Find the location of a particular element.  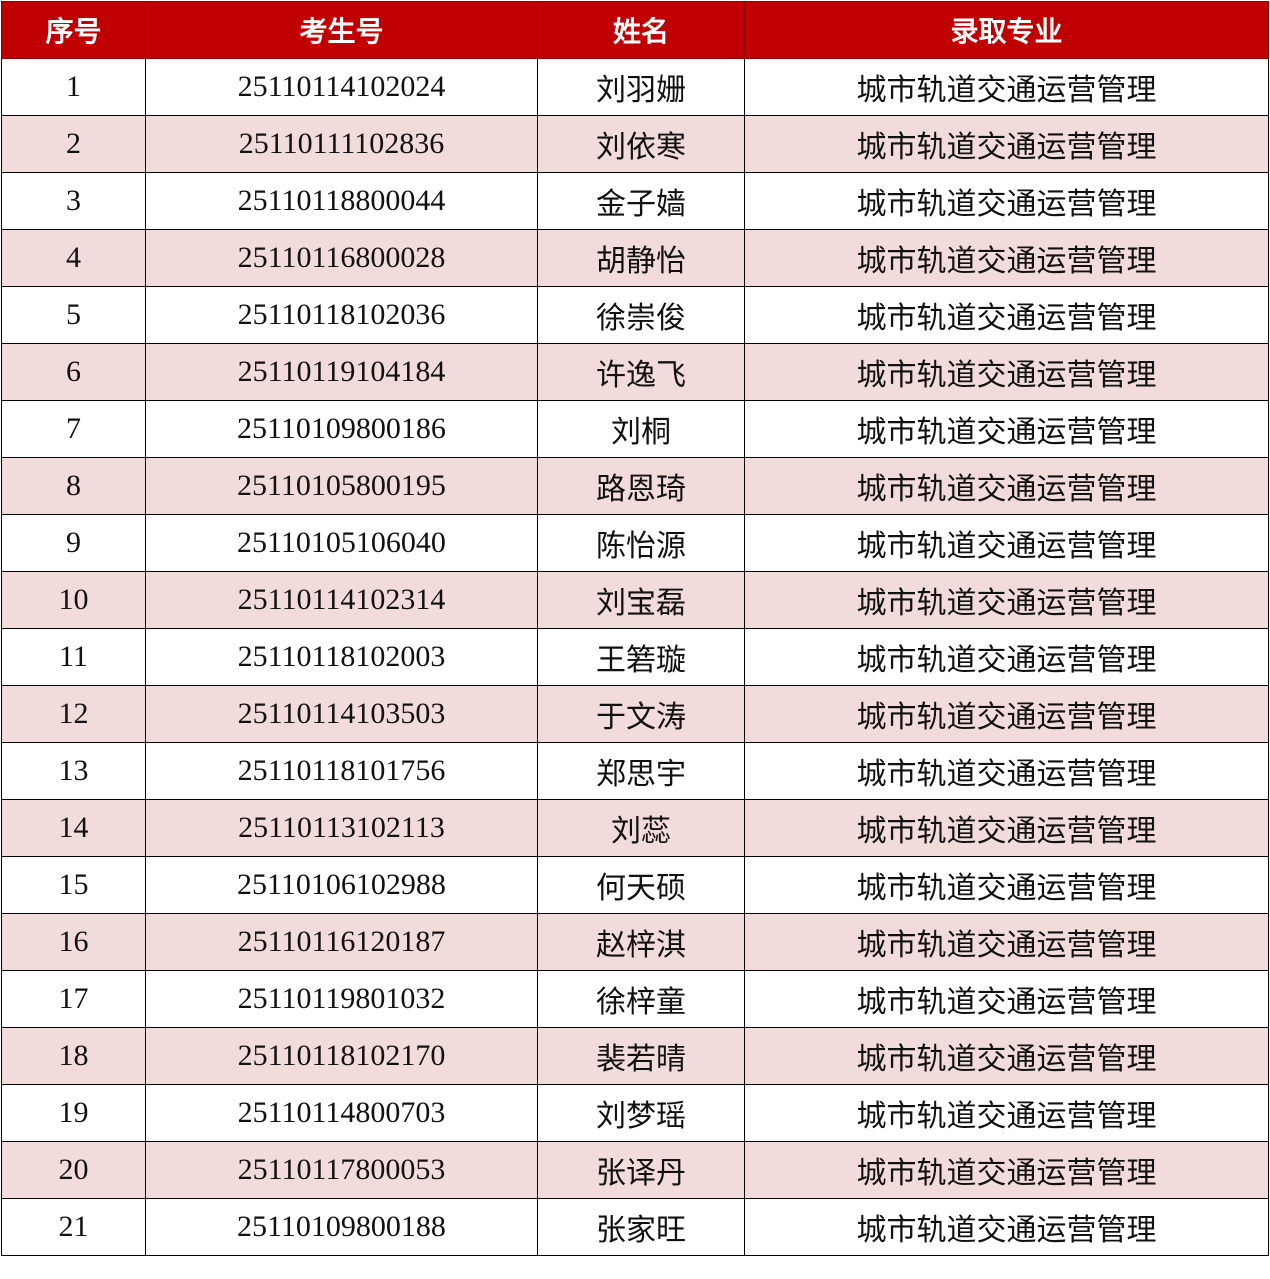

cell-exam-id: 25110114103503 is located at coordinates (341, 714).